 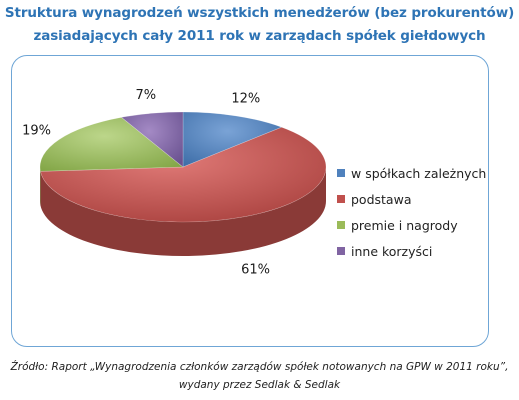 I want to click on data-label-2: 61%, so click(x=255, y=270).